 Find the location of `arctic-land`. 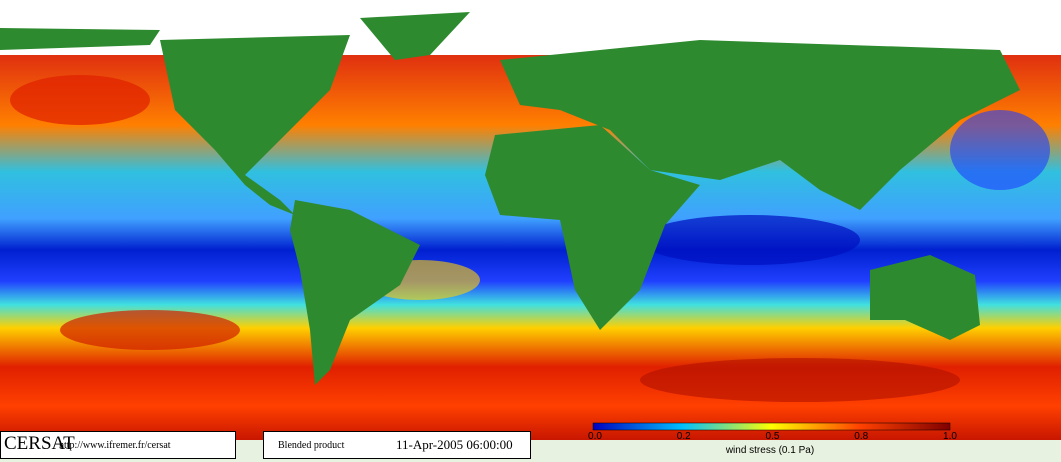

arctic-land is located at coordinates (80, 39).